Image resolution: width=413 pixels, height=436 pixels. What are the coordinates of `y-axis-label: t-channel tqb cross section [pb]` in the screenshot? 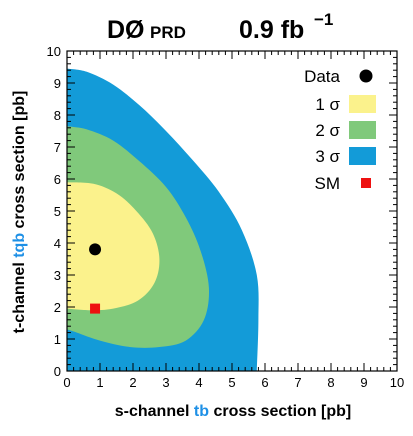 It's located at (19, 212).